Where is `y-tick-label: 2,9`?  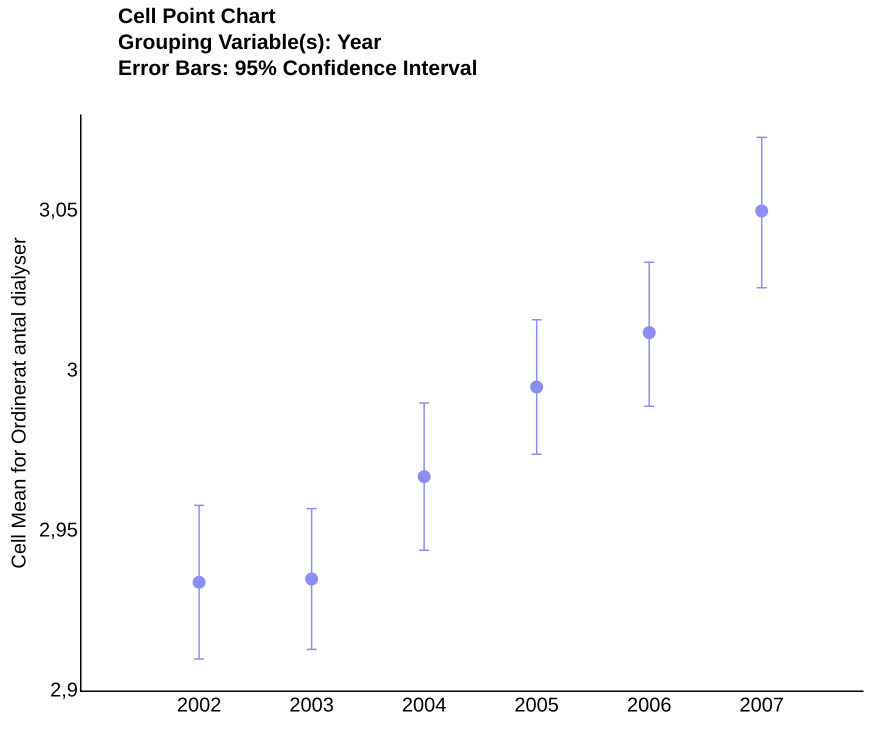 y-tick-label: 2,9 is located at coordinates (64, 691).